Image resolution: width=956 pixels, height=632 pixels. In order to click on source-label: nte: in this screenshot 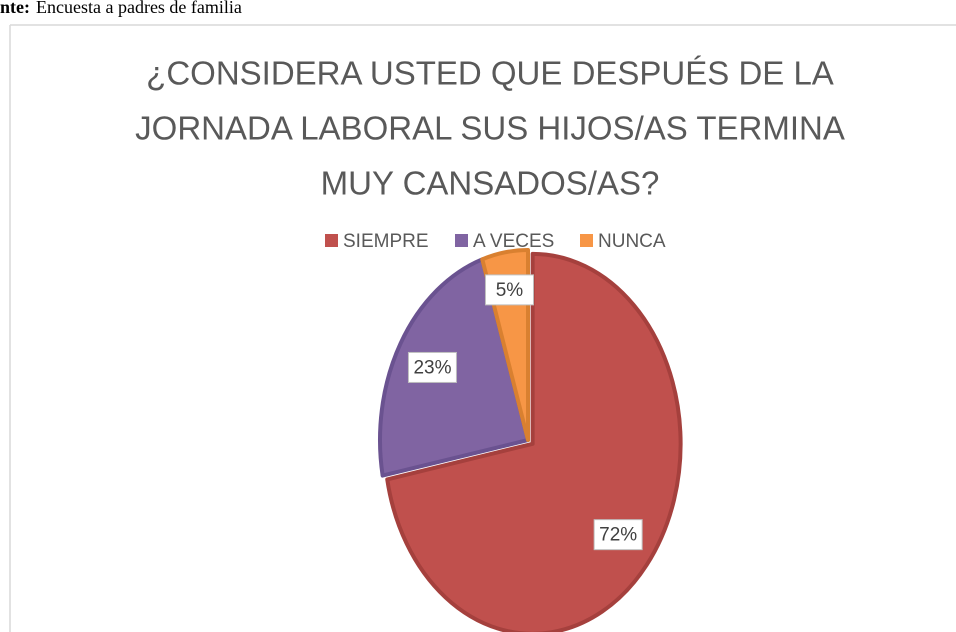, I will do `click(15, 8)`.